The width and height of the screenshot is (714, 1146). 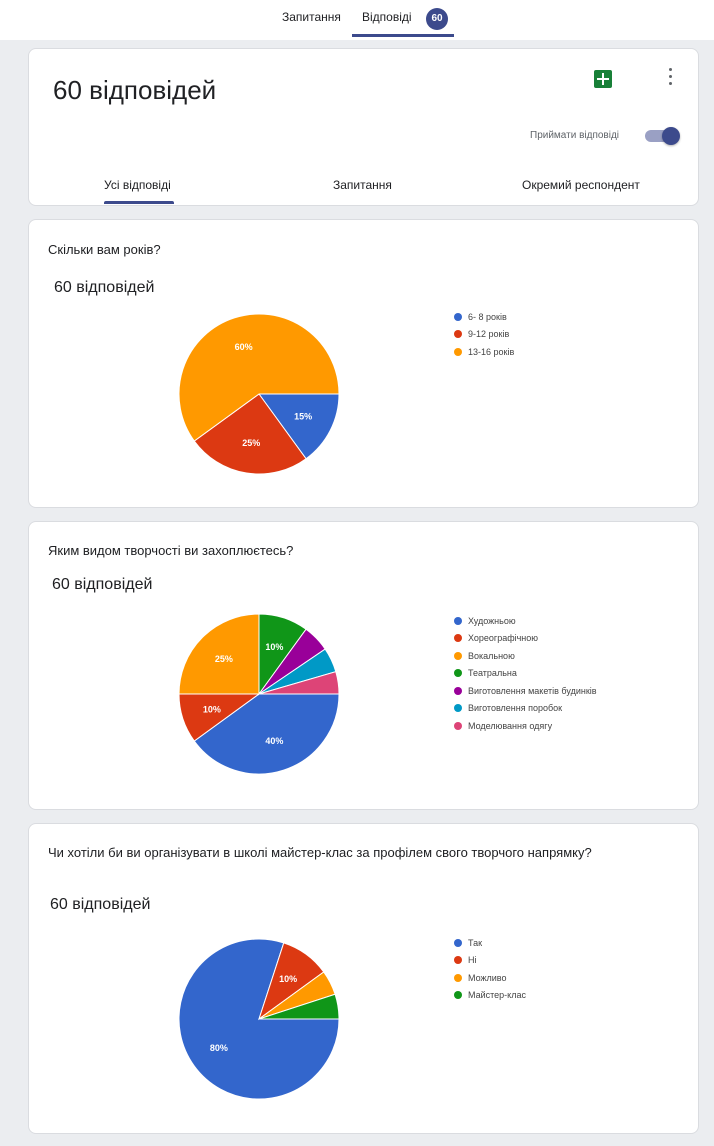 I want to click on legend-item: Так, so click(x=490, y=943).